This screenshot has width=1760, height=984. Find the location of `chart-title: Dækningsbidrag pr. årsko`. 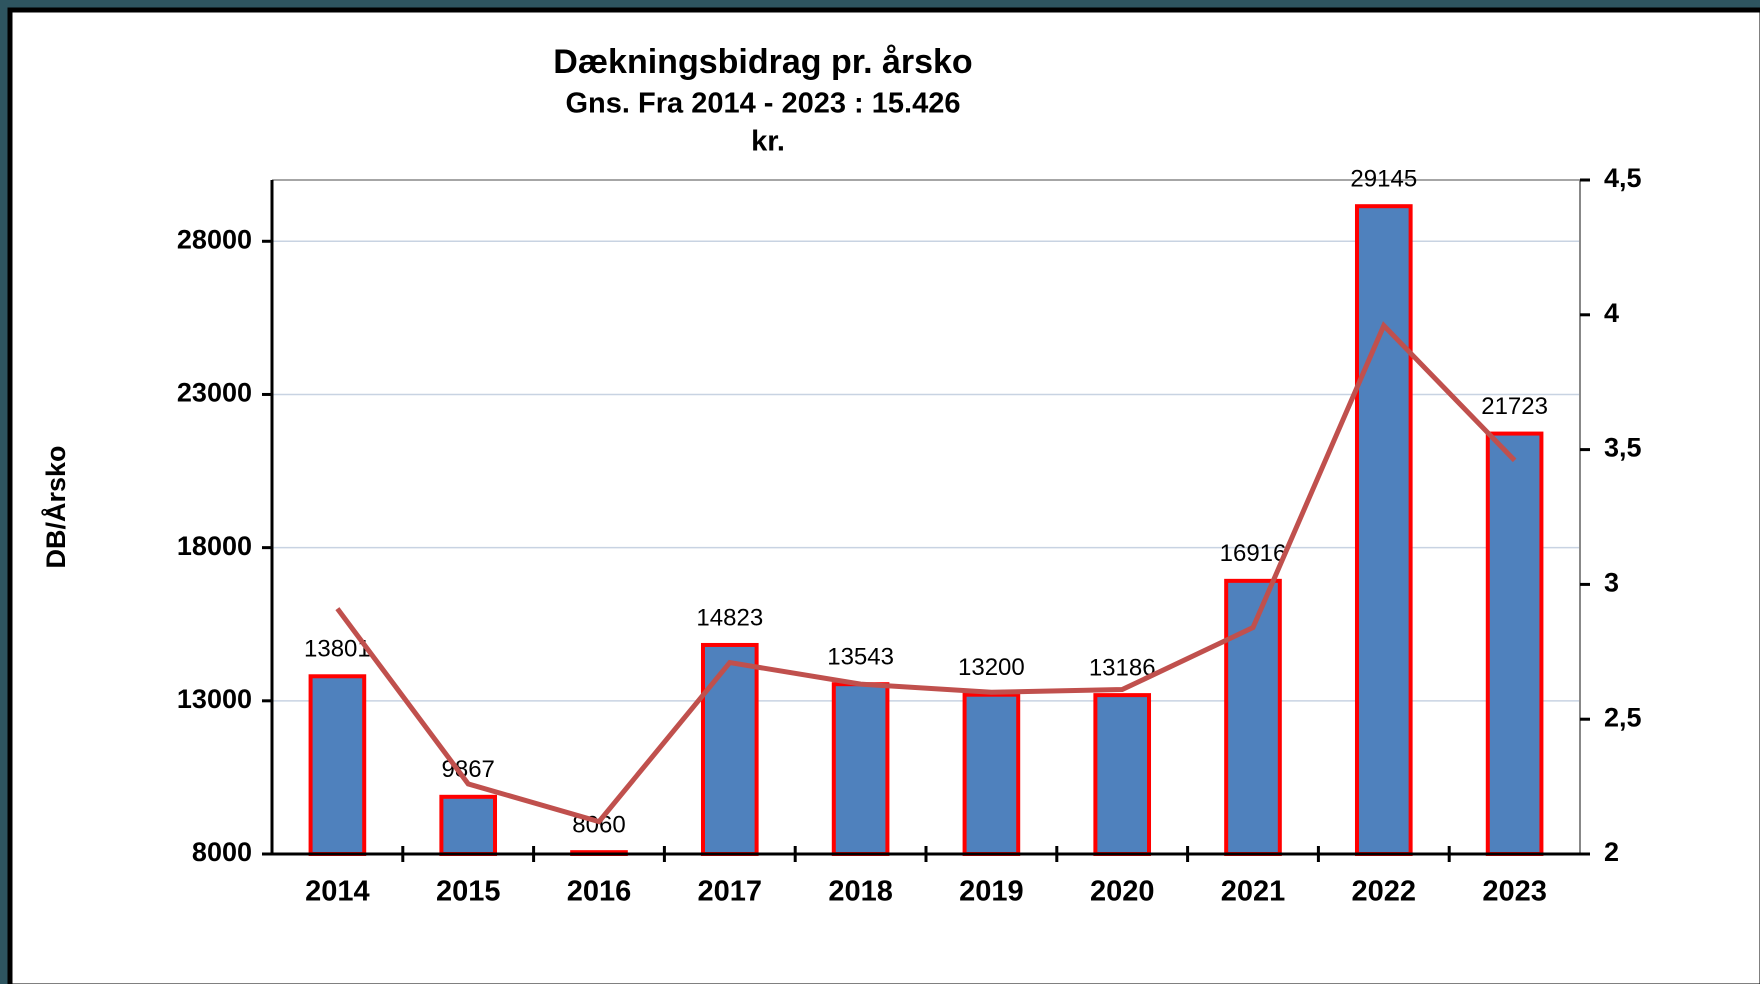

chart-title: Dækningsbidrag pr. årsko is located at coordinates (762, 62).